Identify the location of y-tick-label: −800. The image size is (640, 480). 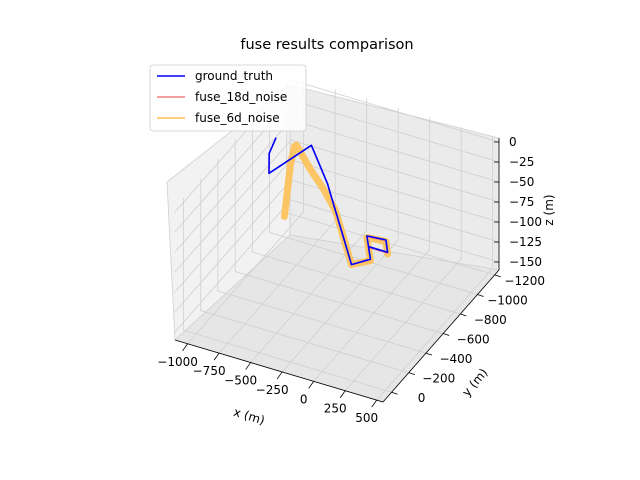
(490, 320).